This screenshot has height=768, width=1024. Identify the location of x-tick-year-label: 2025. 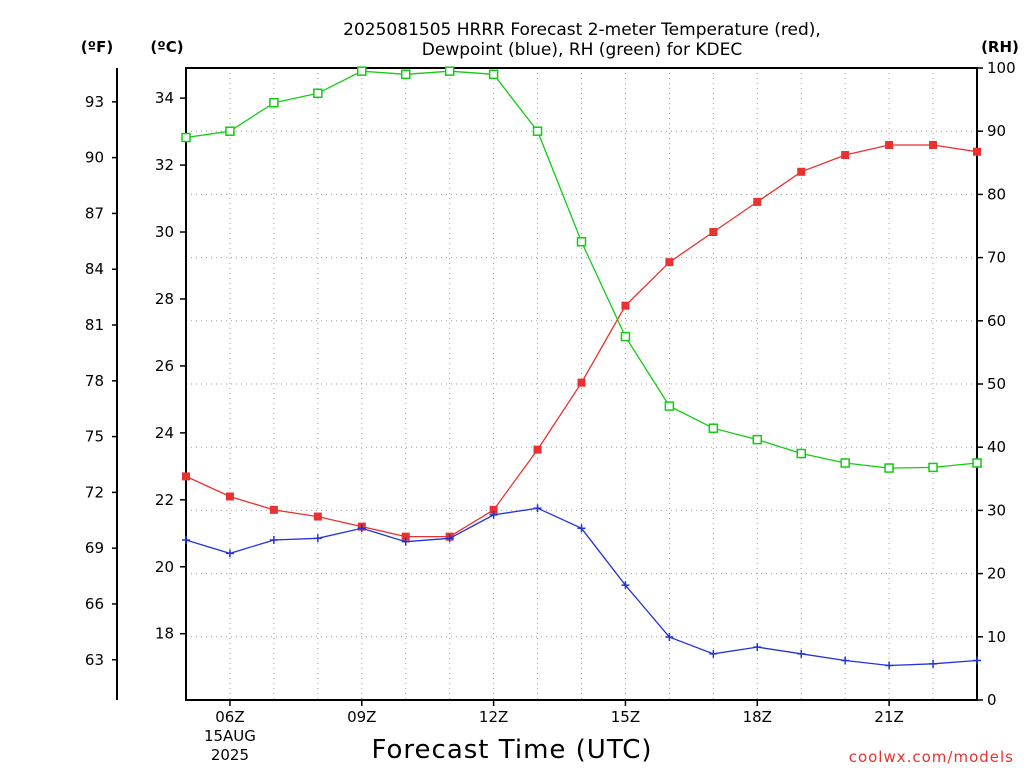
(230, 755).